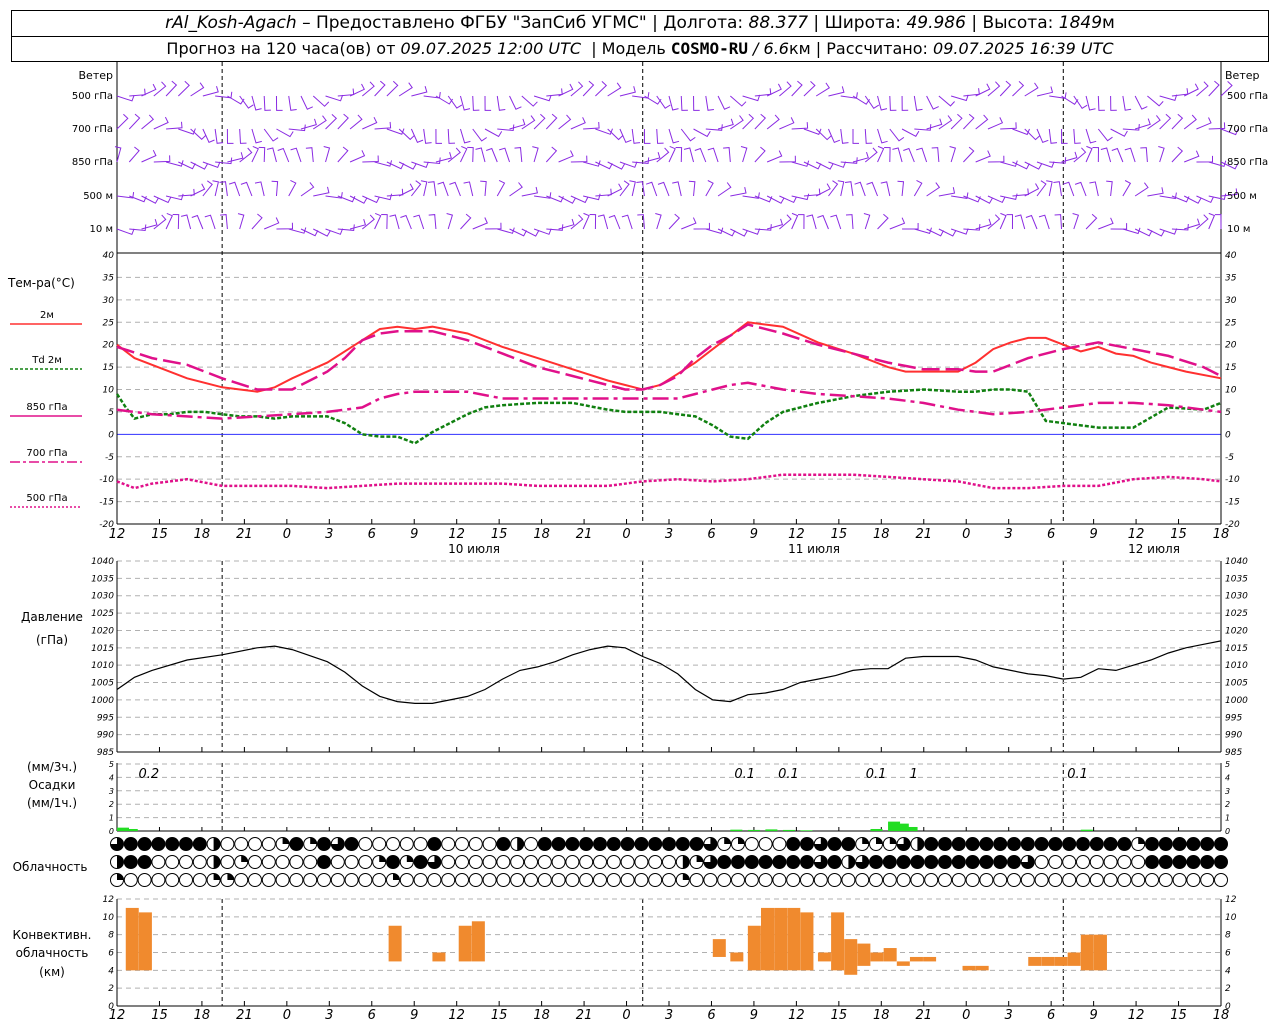 The image size is (1280, 1024). What do you see at coordinates (754, 534) in the screenshot?
I see `hour-label-top-15: 9` at bounding box center [754, 534].